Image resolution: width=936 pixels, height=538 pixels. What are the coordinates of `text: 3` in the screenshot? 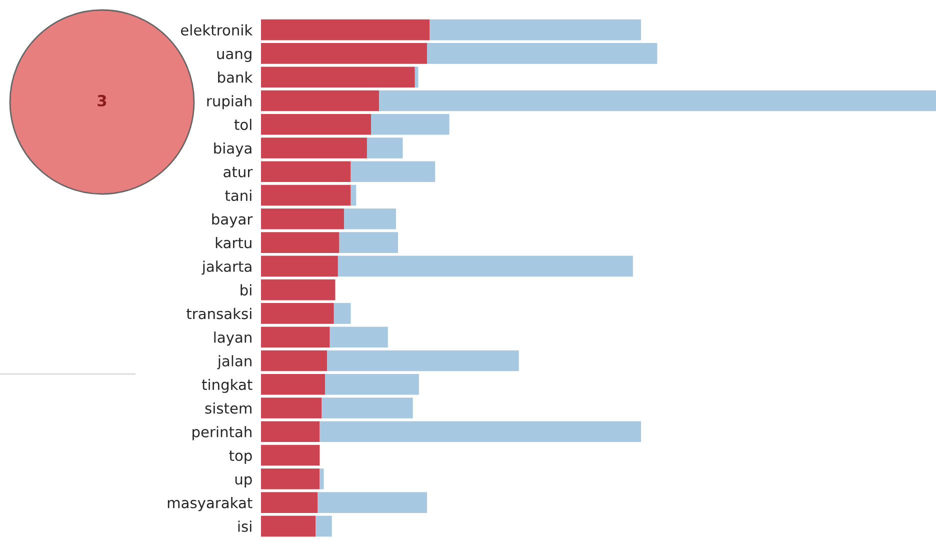 It's located at (102, 100).